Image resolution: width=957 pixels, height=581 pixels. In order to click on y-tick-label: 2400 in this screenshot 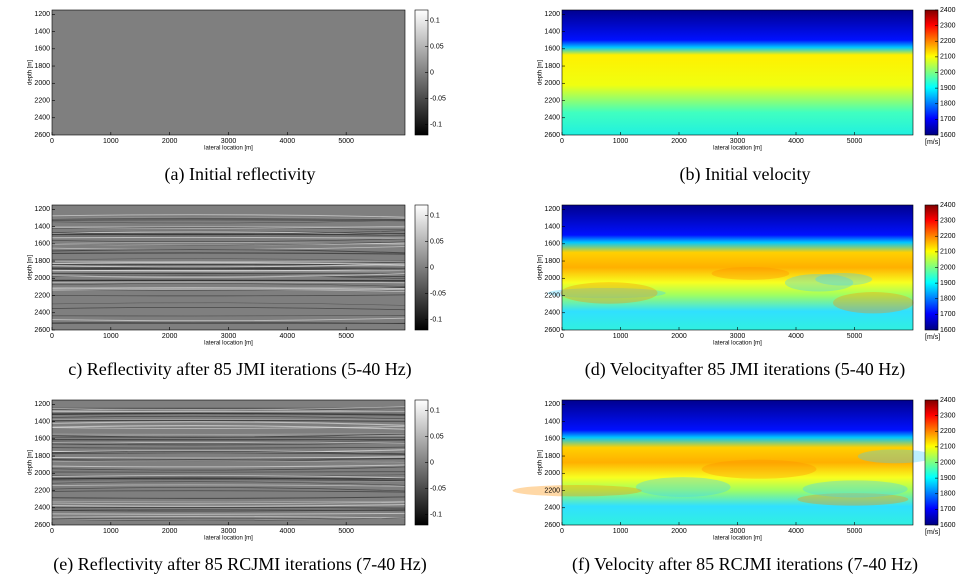, I will do `click(42, 313)`.